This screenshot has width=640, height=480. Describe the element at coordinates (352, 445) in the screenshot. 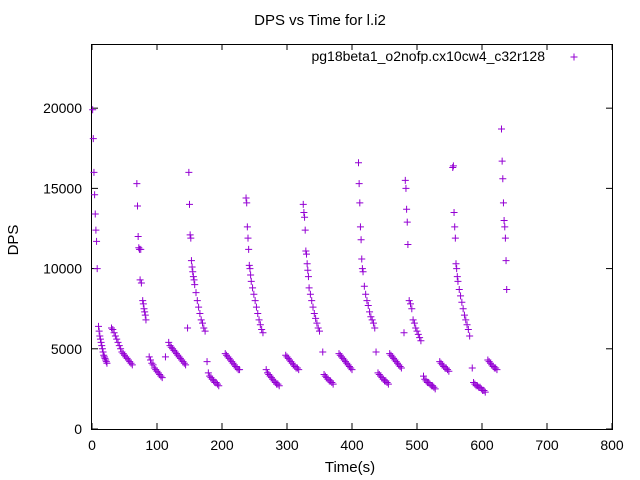

I see `x-tick-label: 400` at that location.